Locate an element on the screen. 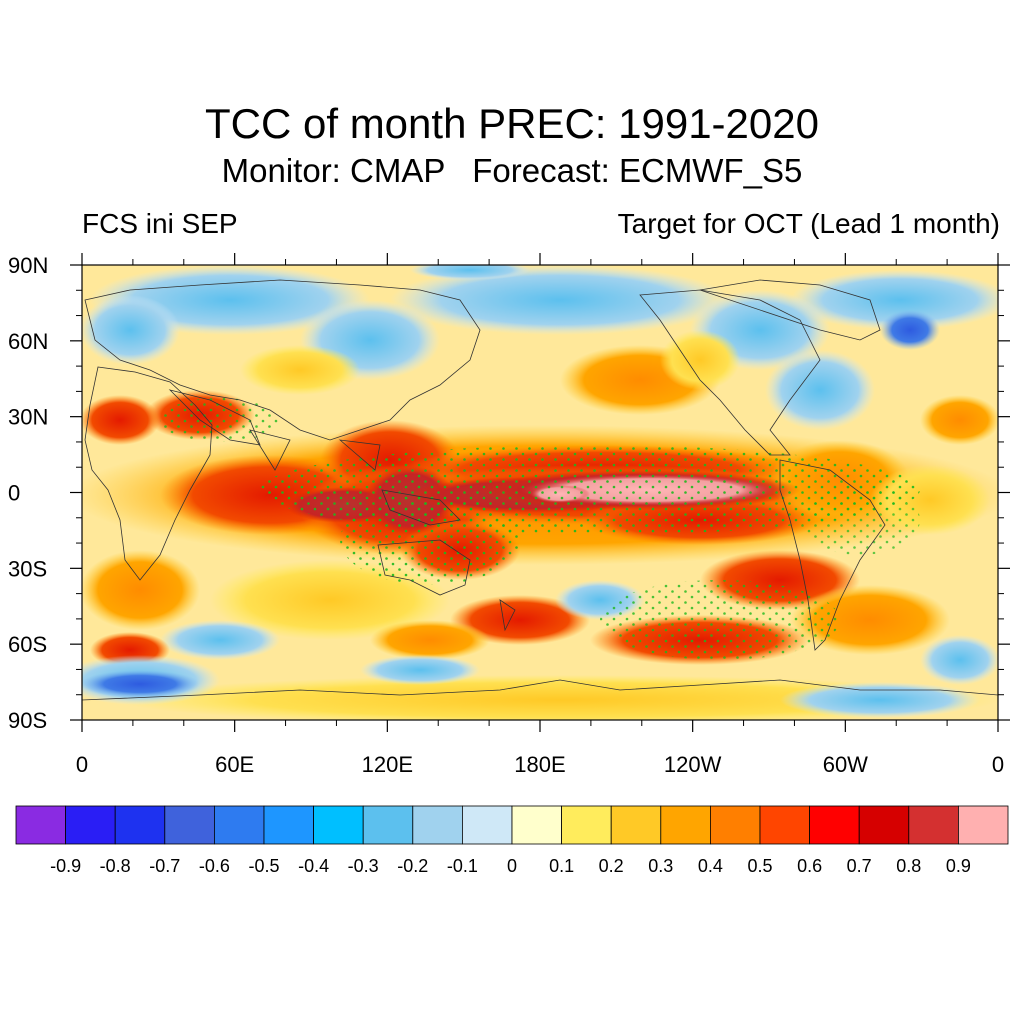 This screenshot has height=1024, width=1024. colorbar-label: 0 is located at coordinates (512, 866).